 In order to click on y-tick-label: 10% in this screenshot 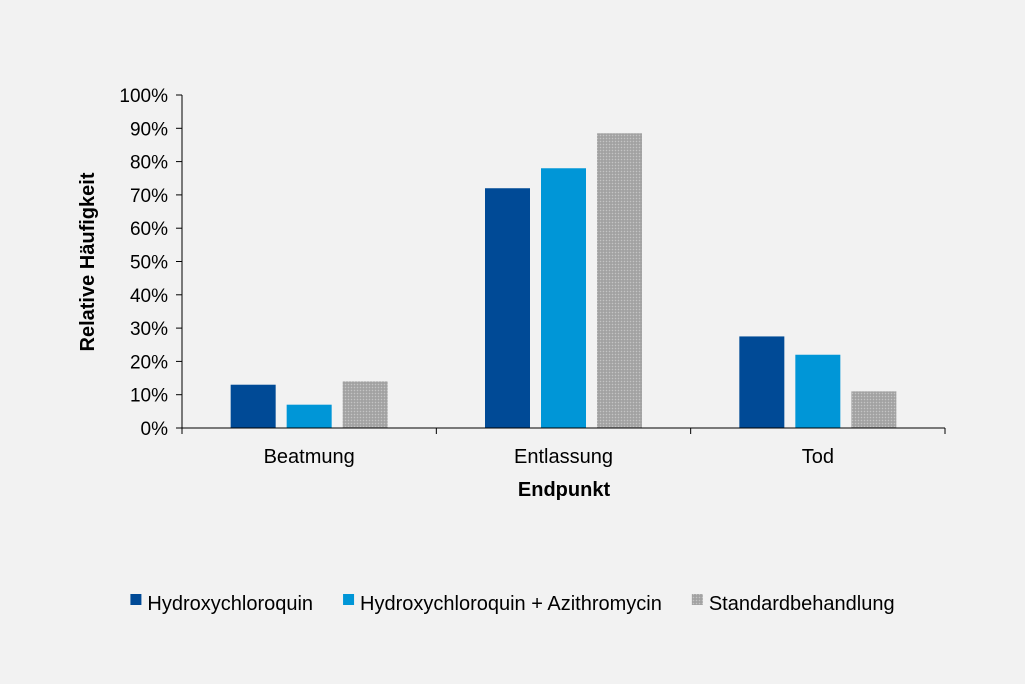, I will do `click(149, 396)`.